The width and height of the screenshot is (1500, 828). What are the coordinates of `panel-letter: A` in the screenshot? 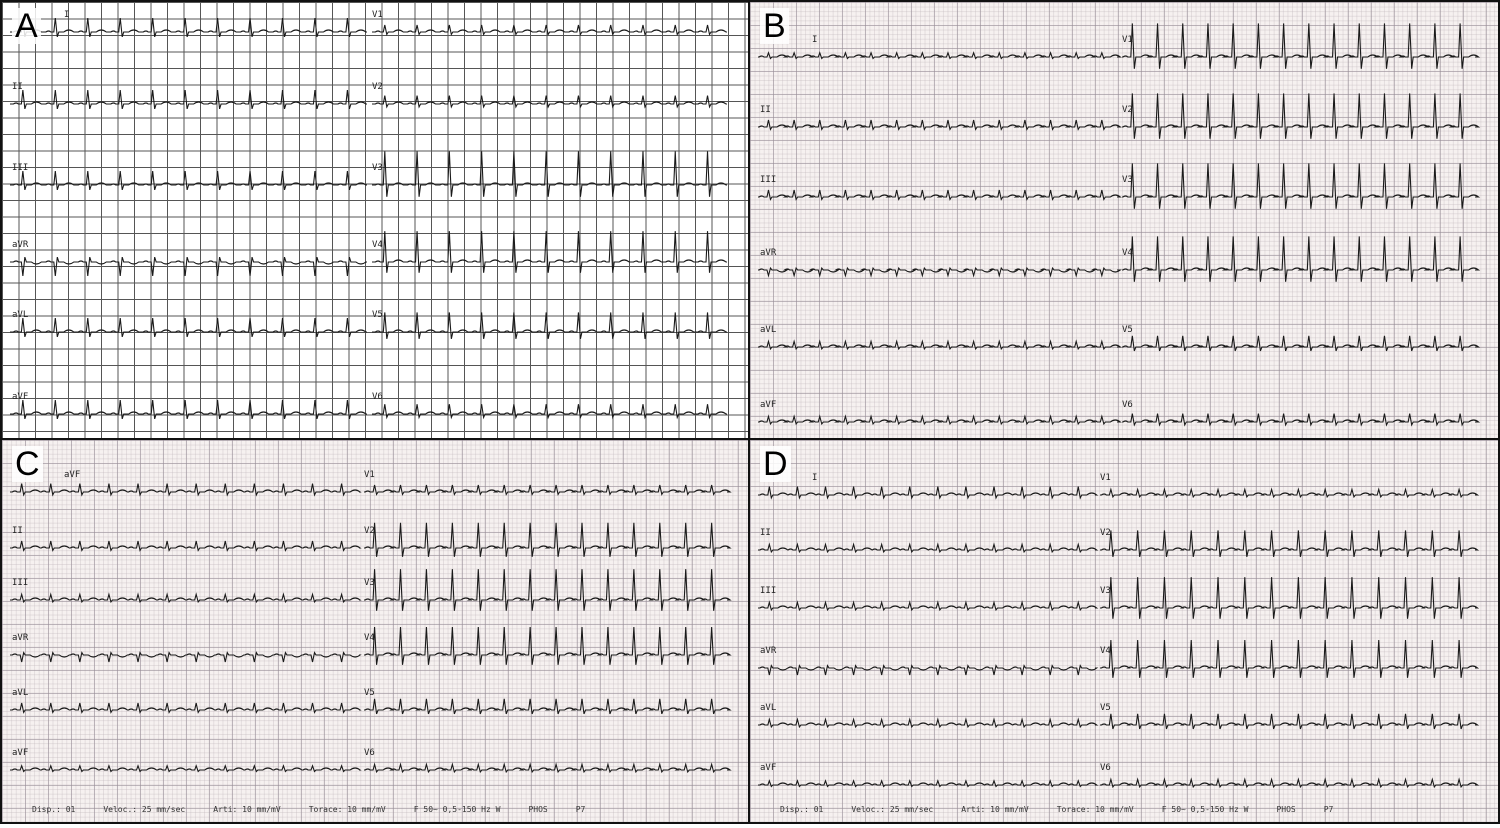 It's located at (26, 26).